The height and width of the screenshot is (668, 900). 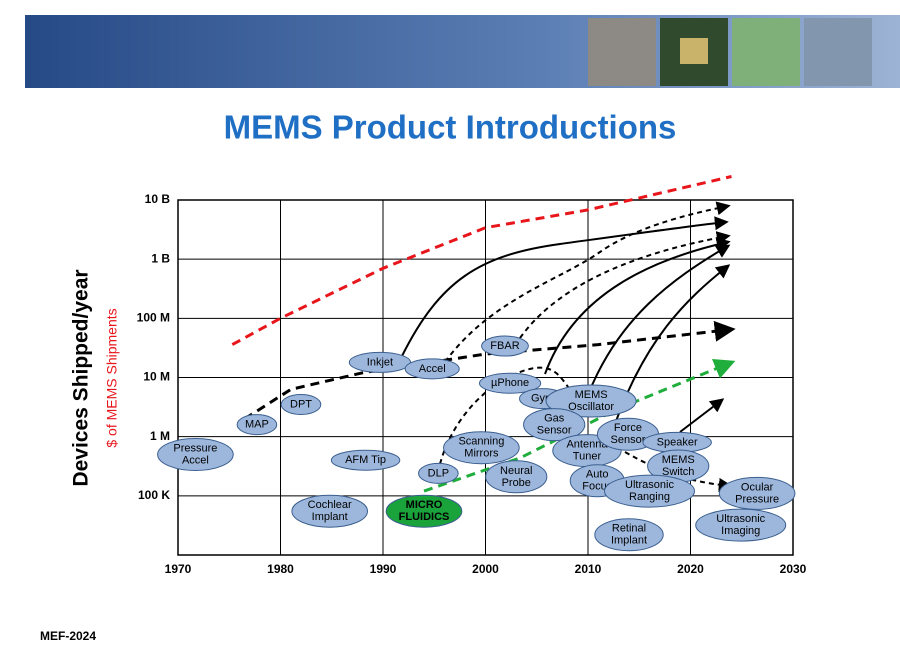 I want to click on product-label: Pressure Accel, so click(x=195, y=454).